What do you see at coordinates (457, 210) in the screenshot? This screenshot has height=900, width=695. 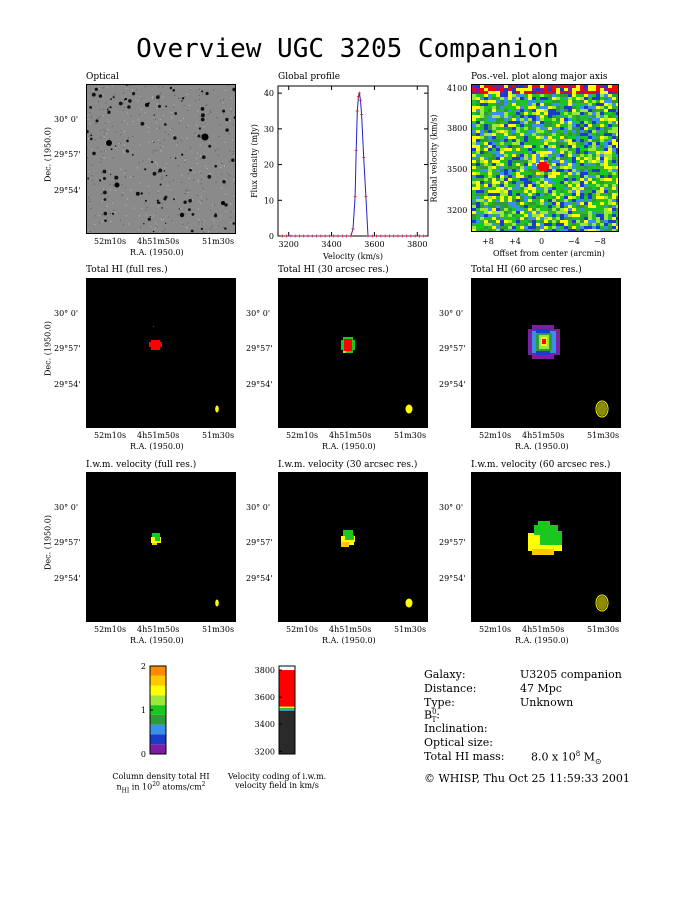 I see `pv-ytick-label: 3200` at bounding box center [457, 210].